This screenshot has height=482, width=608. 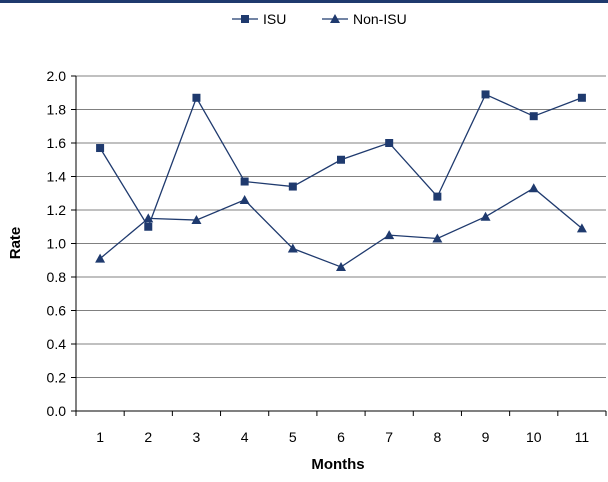 What do you see at coordinates (582, 437) in the screenshot?
I see `x-tick-label: 11` at bounding box center [582, 437].